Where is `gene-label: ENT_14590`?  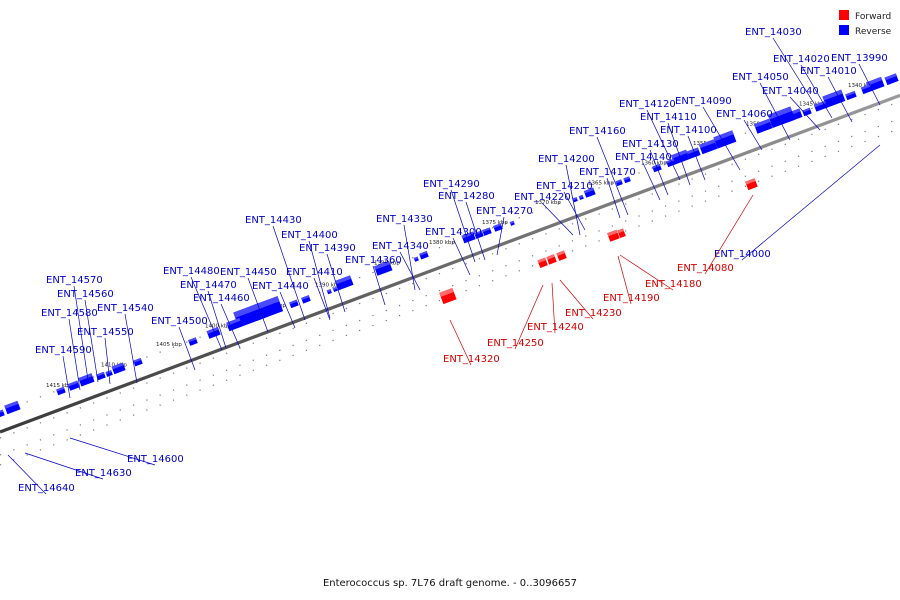 gene-label: ENT_14590 is located at coordinates (63, 372).